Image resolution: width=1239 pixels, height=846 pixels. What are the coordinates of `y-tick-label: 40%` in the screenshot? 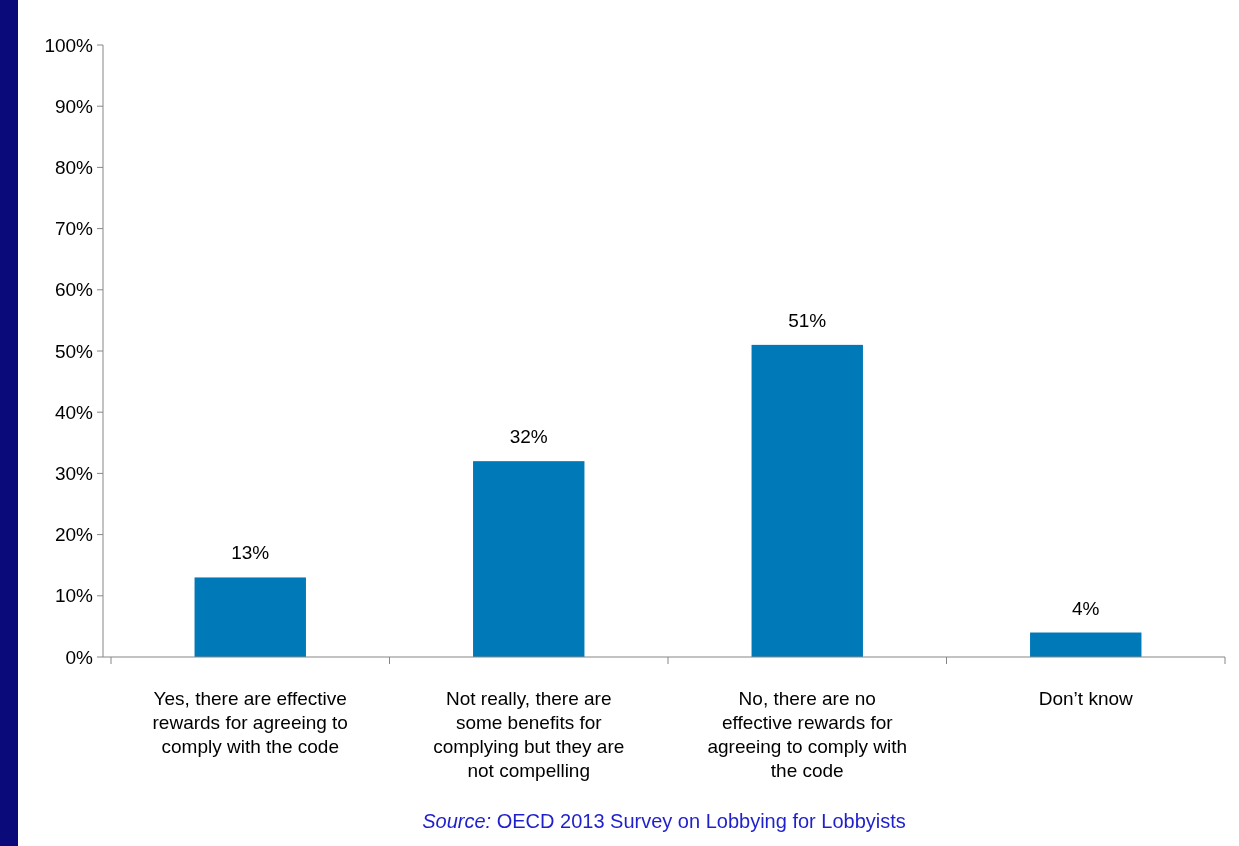 It's located at (74, 412).